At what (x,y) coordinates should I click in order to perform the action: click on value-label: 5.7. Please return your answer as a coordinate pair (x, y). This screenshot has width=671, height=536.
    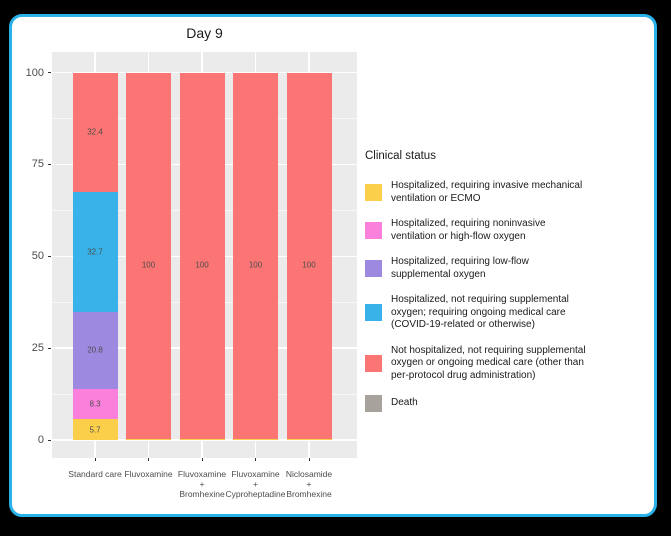
    Looking at the image, I should click on (95, 430).